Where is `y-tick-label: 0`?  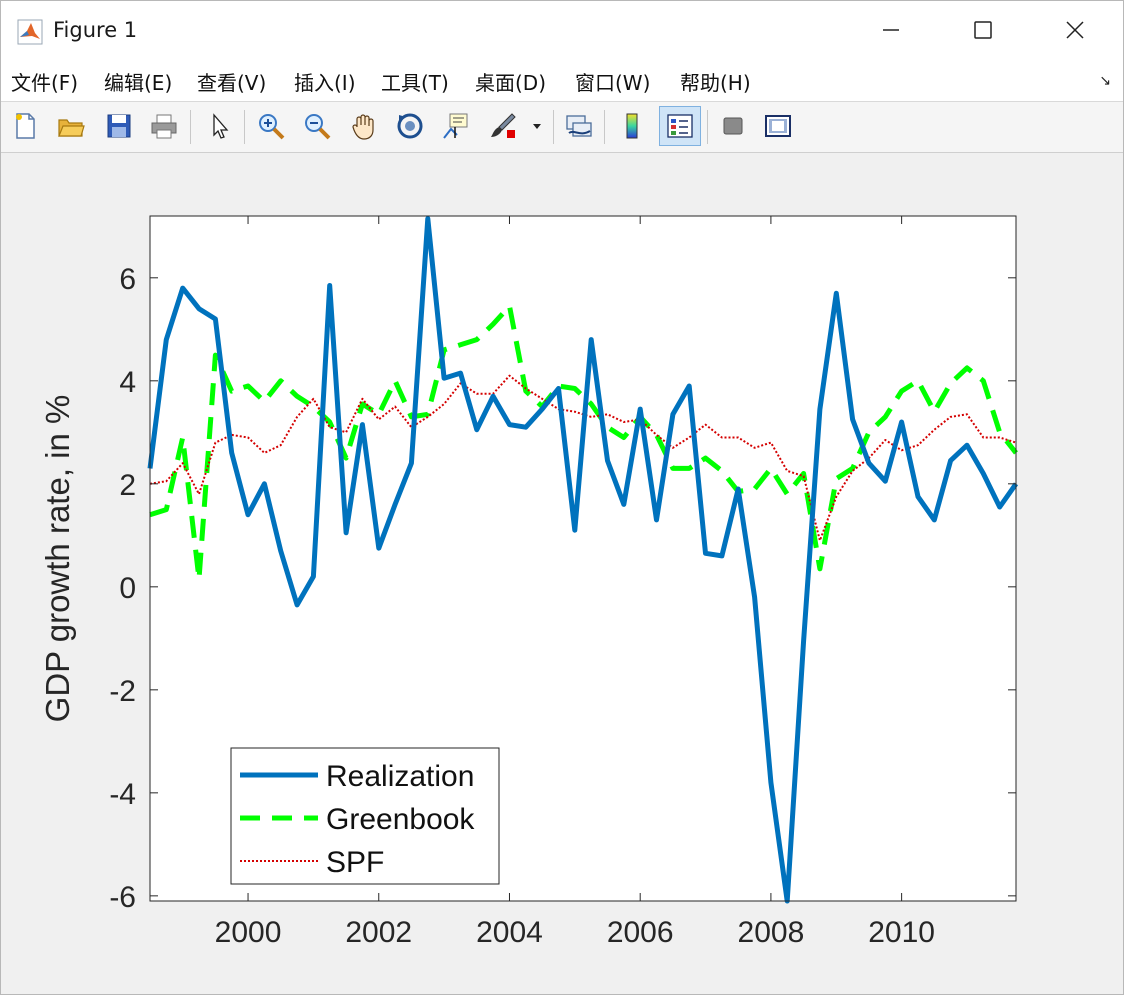
y-tick-label: 0 is located at coordinates (127, 588).